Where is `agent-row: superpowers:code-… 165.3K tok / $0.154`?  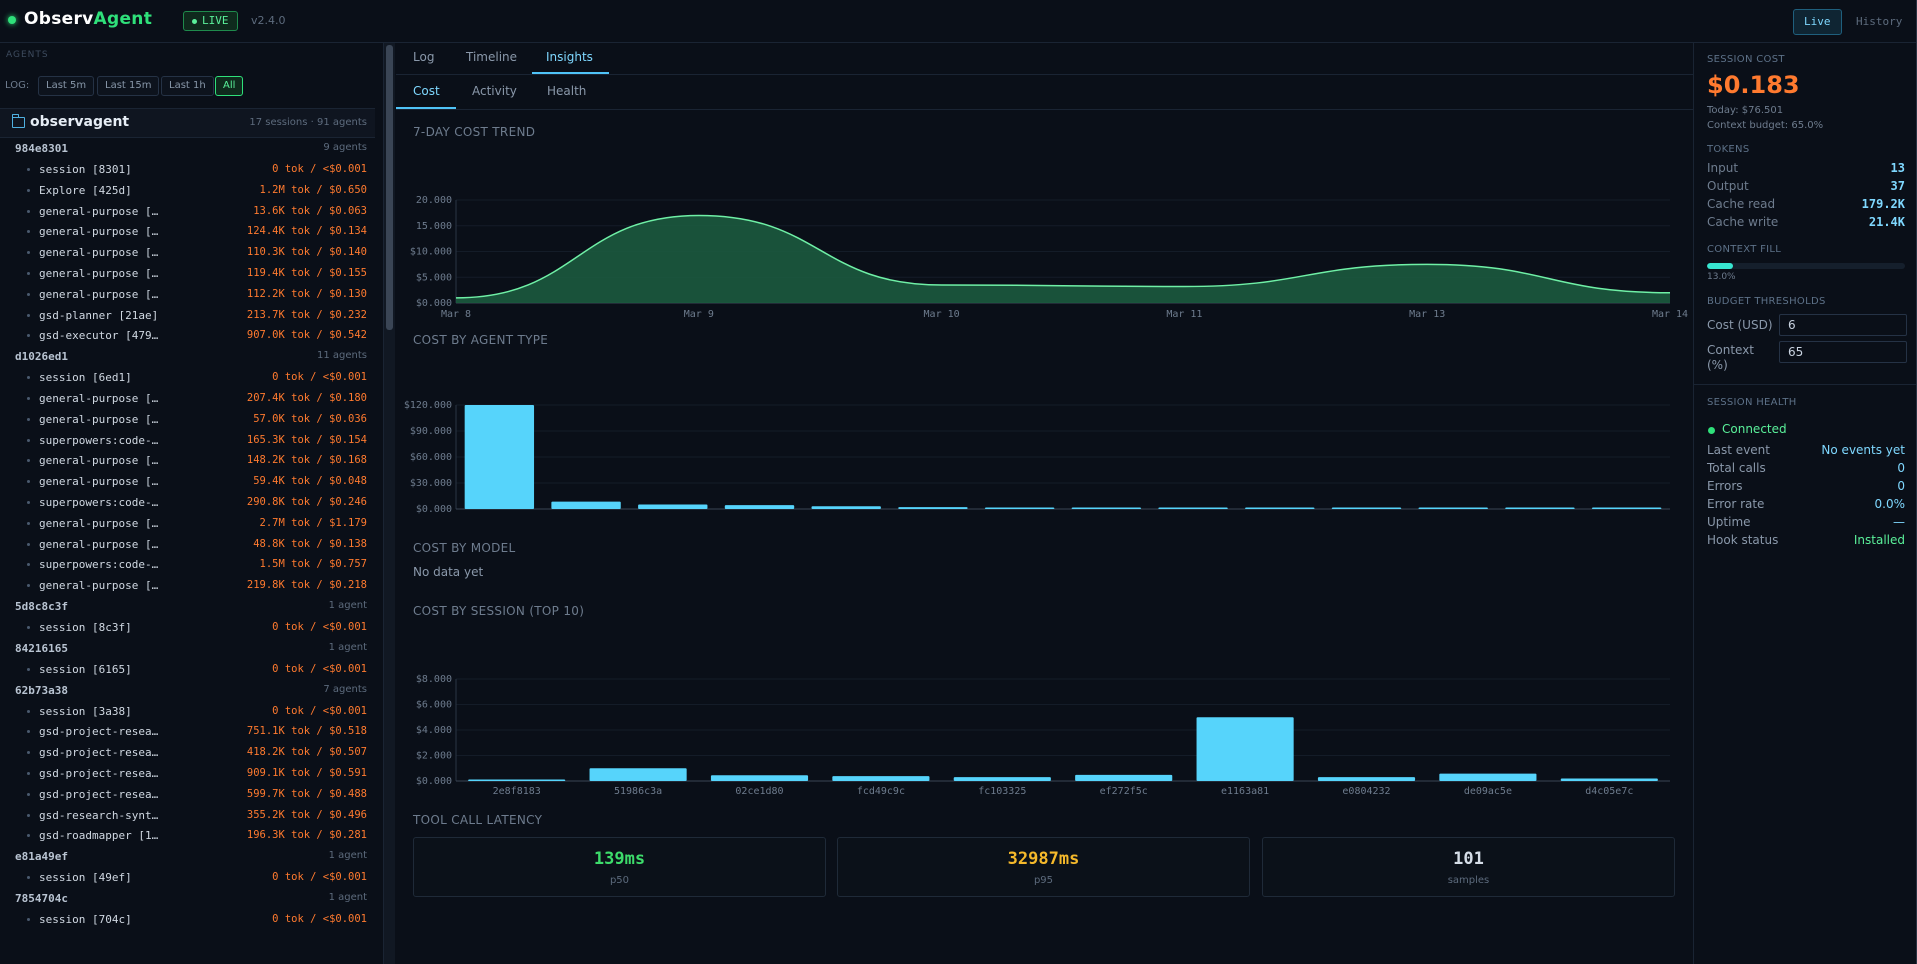
agent-row: superpowers:code-… 165.3K tok / $0.154 is located at coordinates (187, 440).